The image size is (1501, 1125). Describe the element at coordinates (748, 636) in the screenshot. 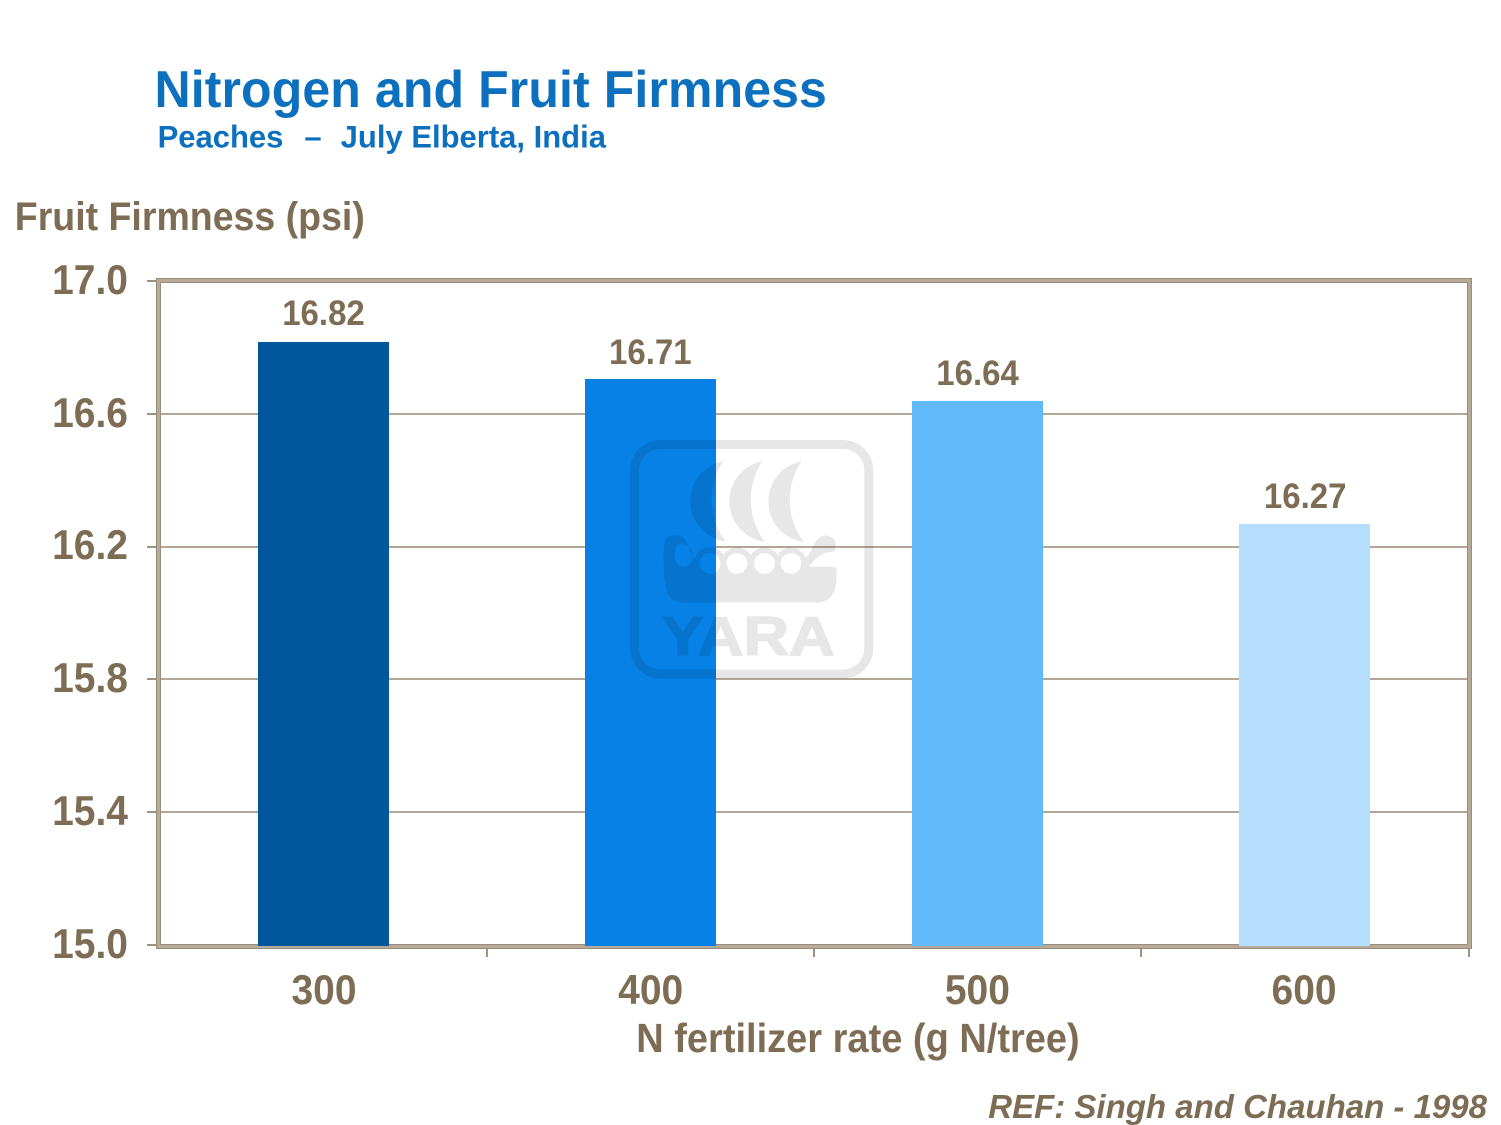

I see `svg-text: YARA` at that location.